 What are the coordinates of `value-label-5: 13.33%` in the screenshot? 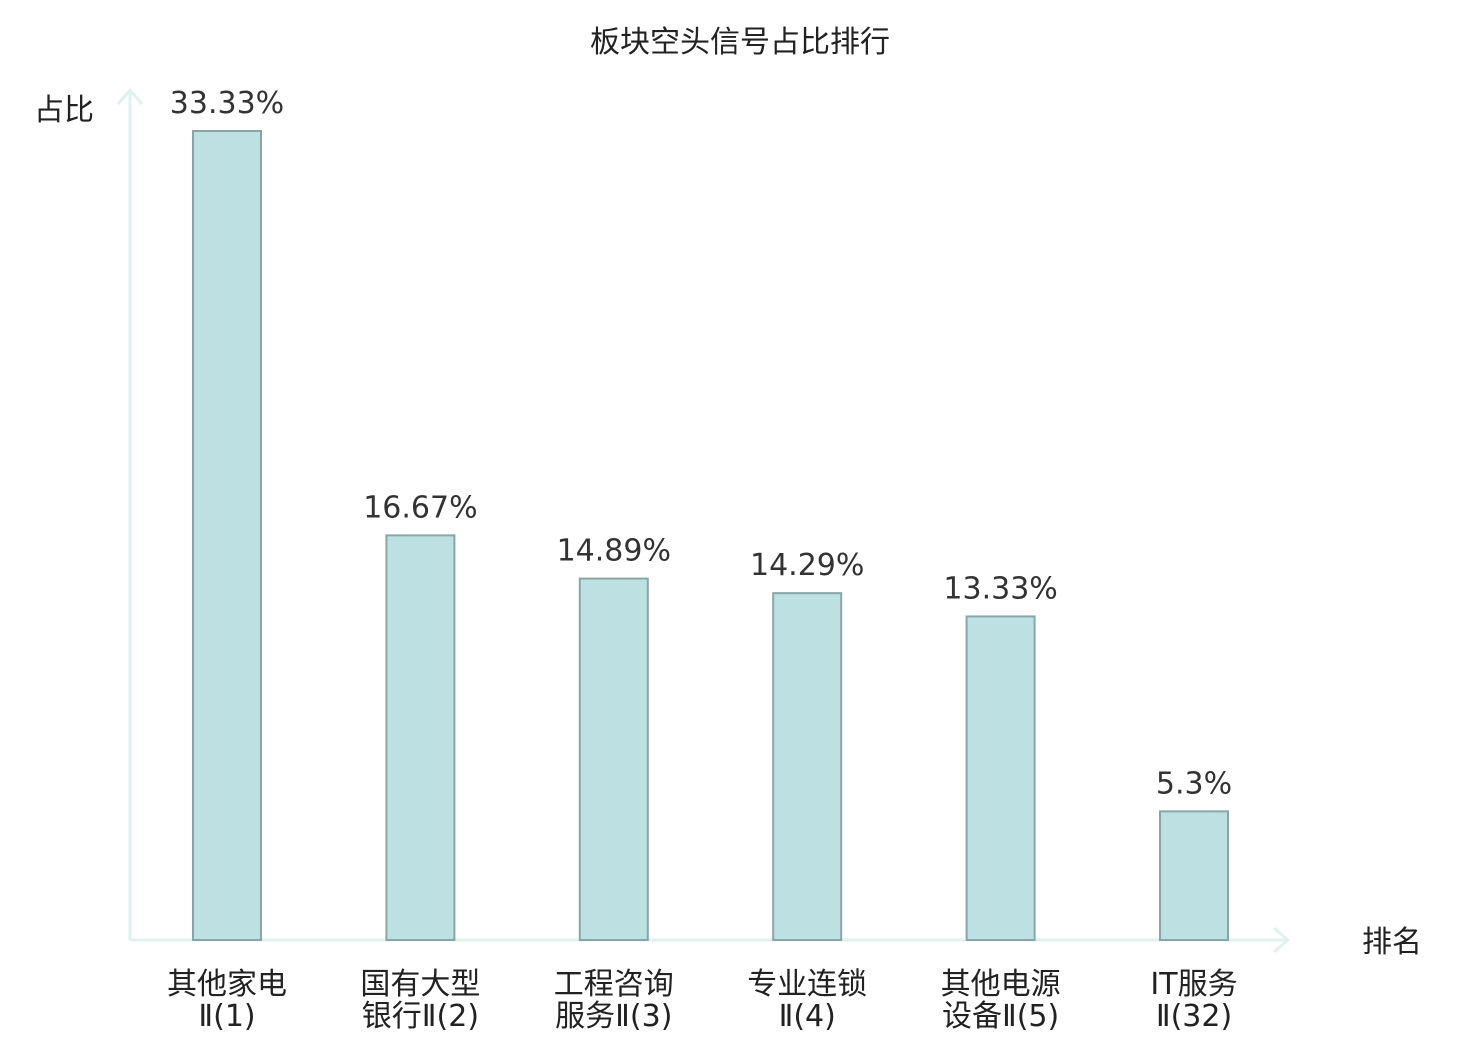 It's located at (1000, 588).